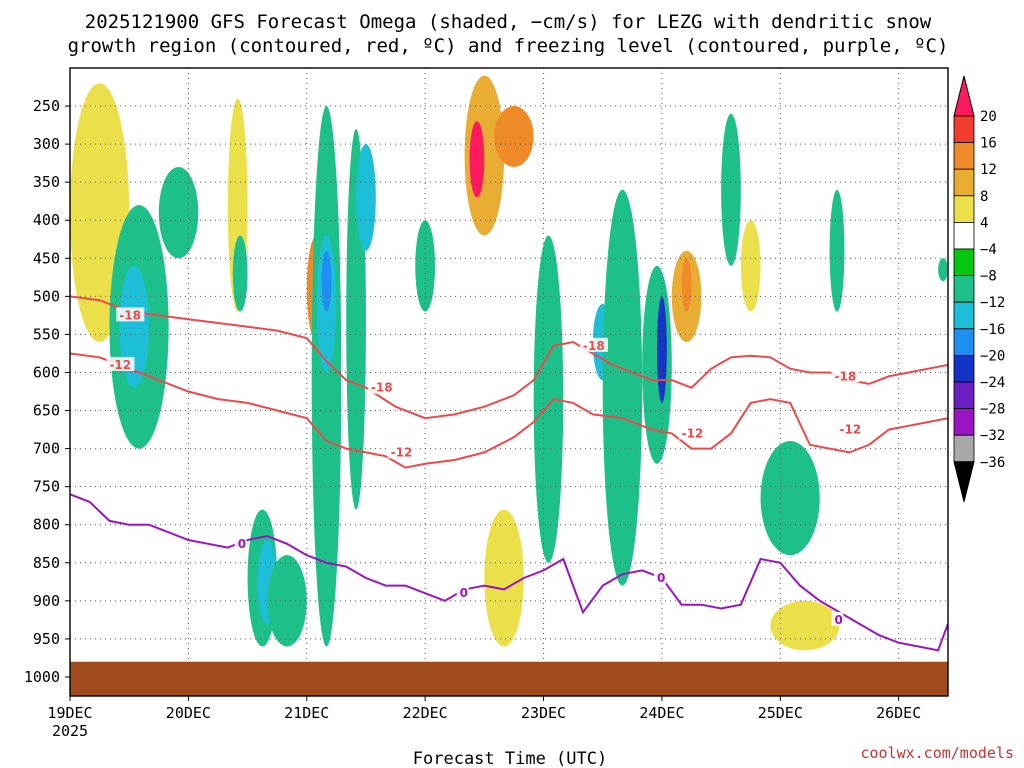 The width and height of the screenshot is (1024, 768). What do you see at coordinates (984, 197) in the screenshot?
I see `colorbar-label-3: 8` at bounding box center [984, 197].